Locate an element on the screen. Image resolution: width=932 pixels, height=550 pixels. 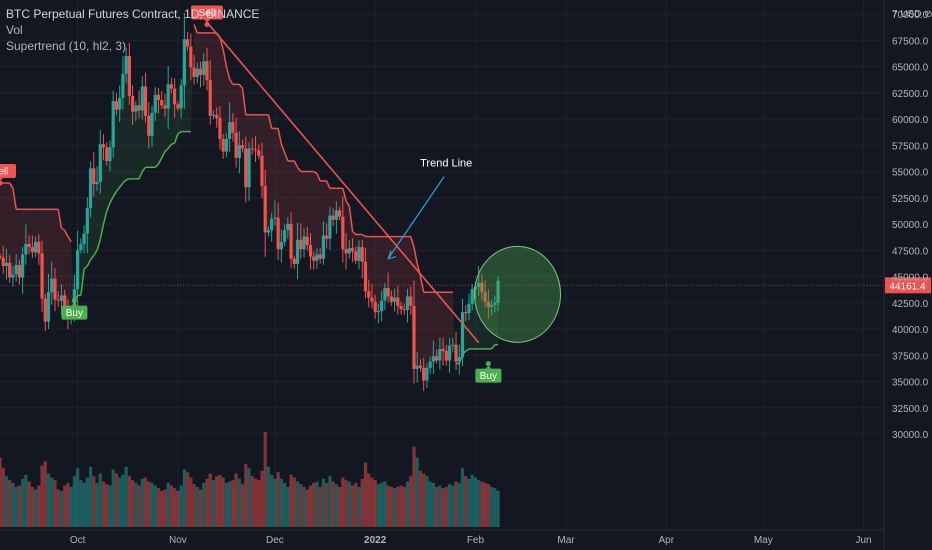
x-tick-label: Apr is located at coordinates (666, 540).